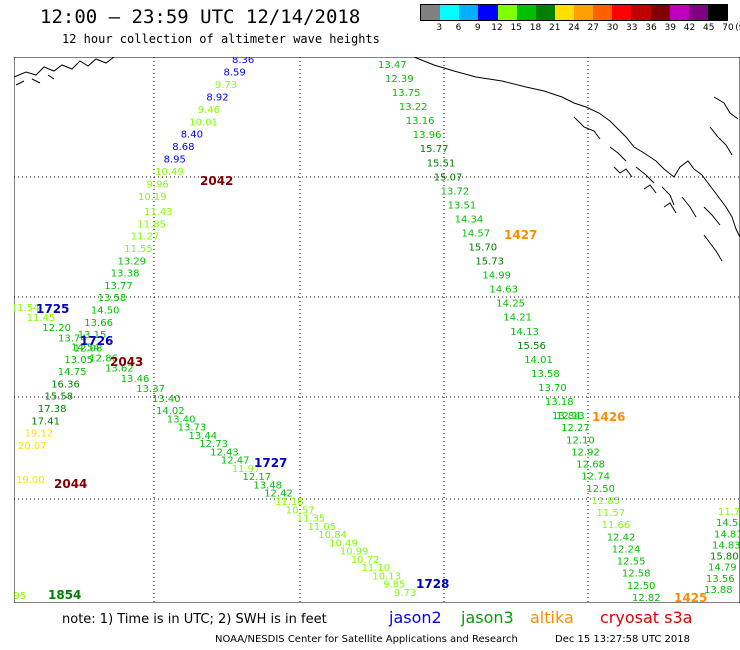 This screenshot has width=740, height=650. What do you see at coordinates (566, 416) in the screenshot?
I see `wave-height-value: 13.84` at bounding box center [566, 416].